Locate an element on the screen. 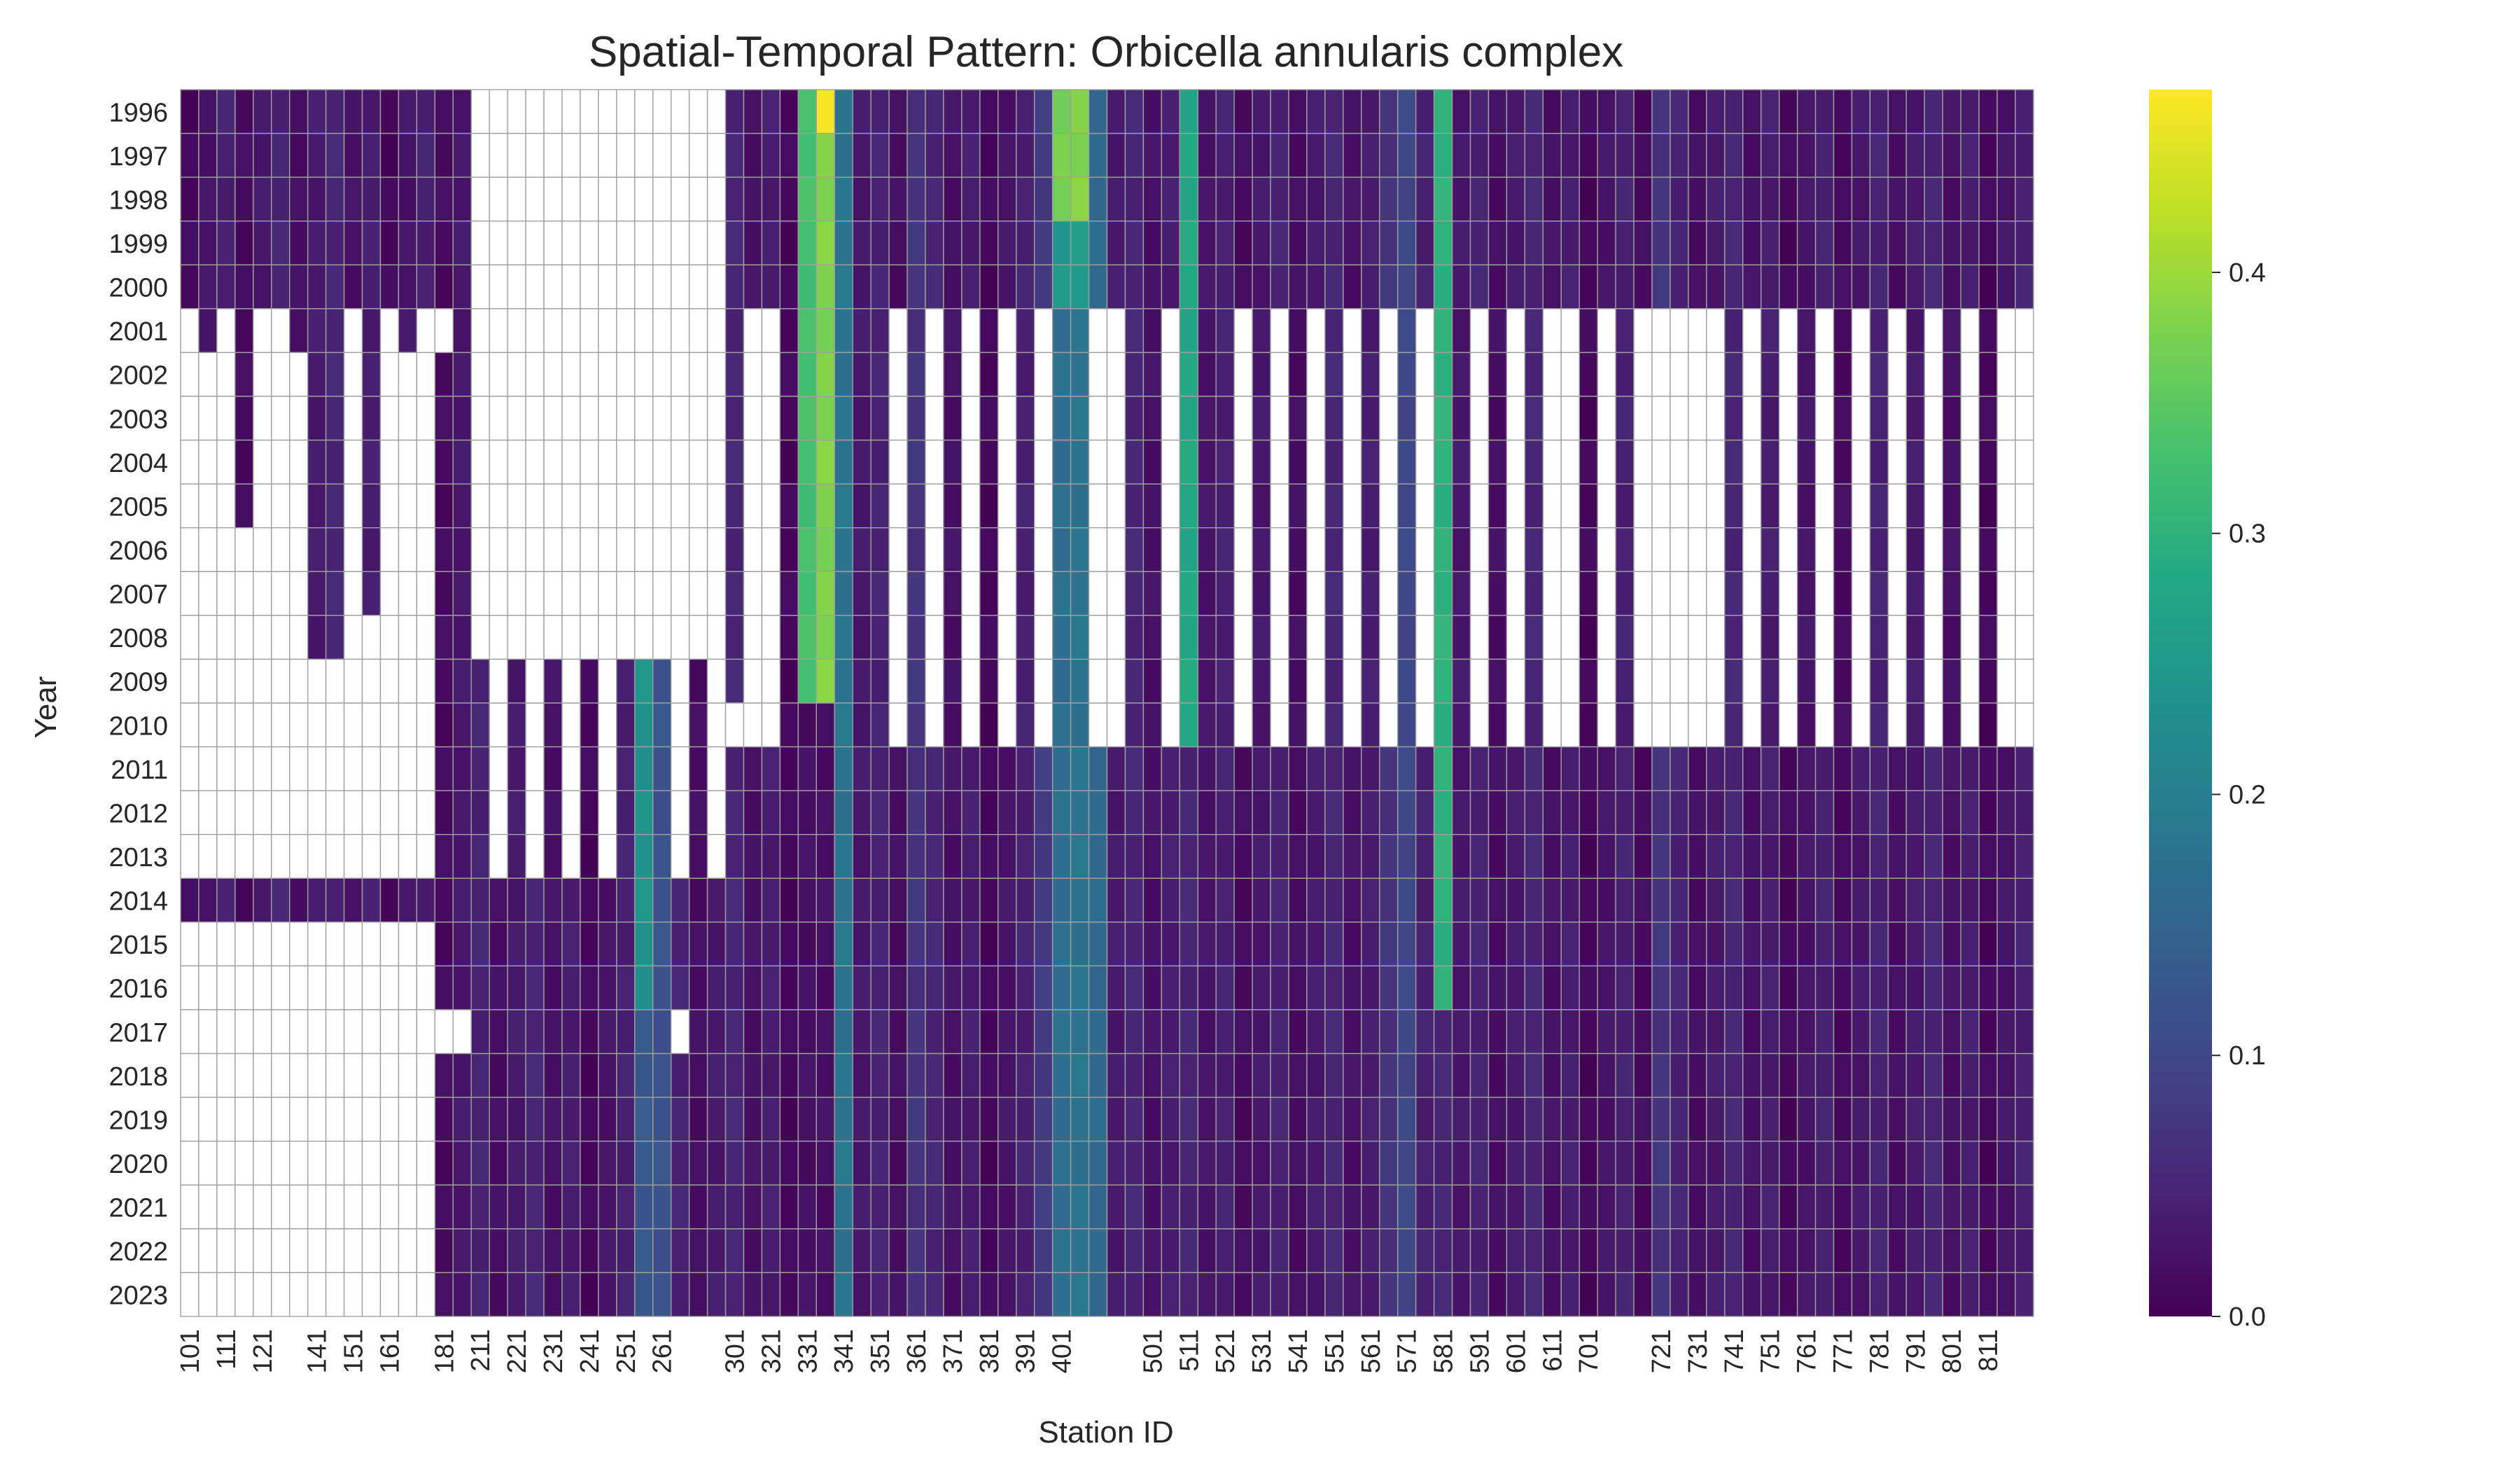 The width and height of the screenshot is (2520, 1474). x-tick-label: 761 is located at coordinates (1807, 1351).